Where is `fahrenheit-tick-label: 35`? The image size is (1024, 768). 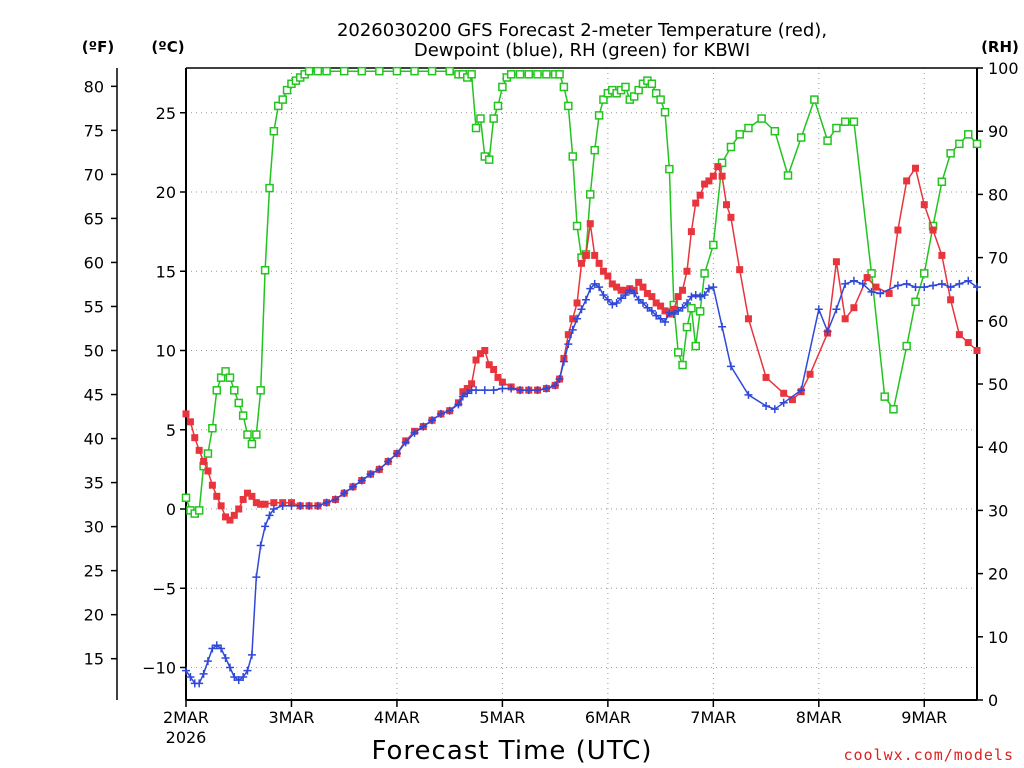
fahrenheit-tick-label: 35 is located at coordinates (94, 483).